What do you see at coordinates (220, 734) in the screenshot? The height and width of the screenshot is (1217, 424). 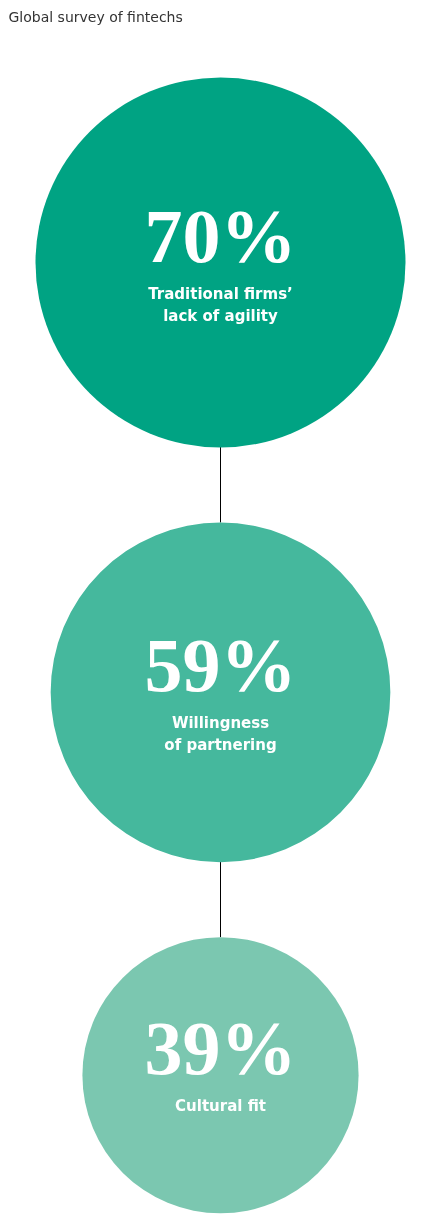 I see `category-label: Willingness of partnering` at bounding box center [220, 734].